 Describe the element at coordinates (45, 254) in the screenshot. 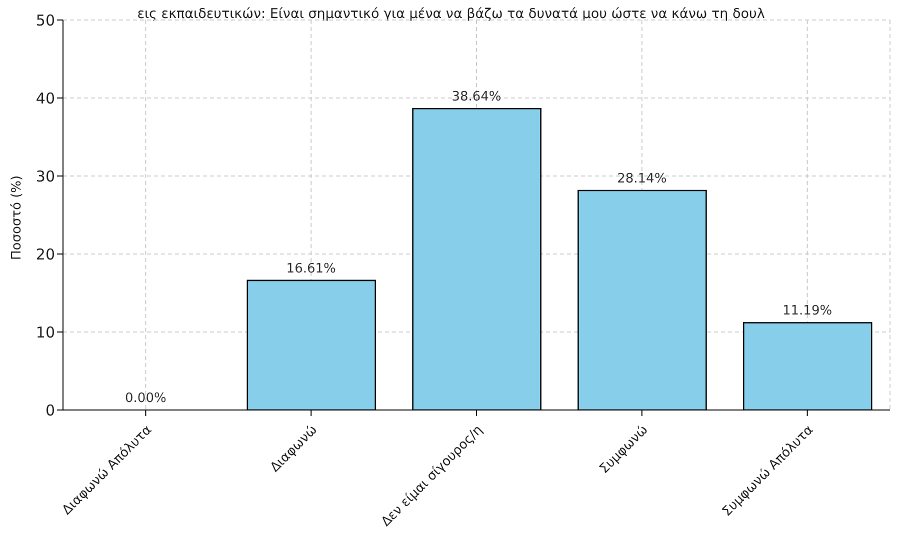

I see `y-tick-label: 20` at that location.